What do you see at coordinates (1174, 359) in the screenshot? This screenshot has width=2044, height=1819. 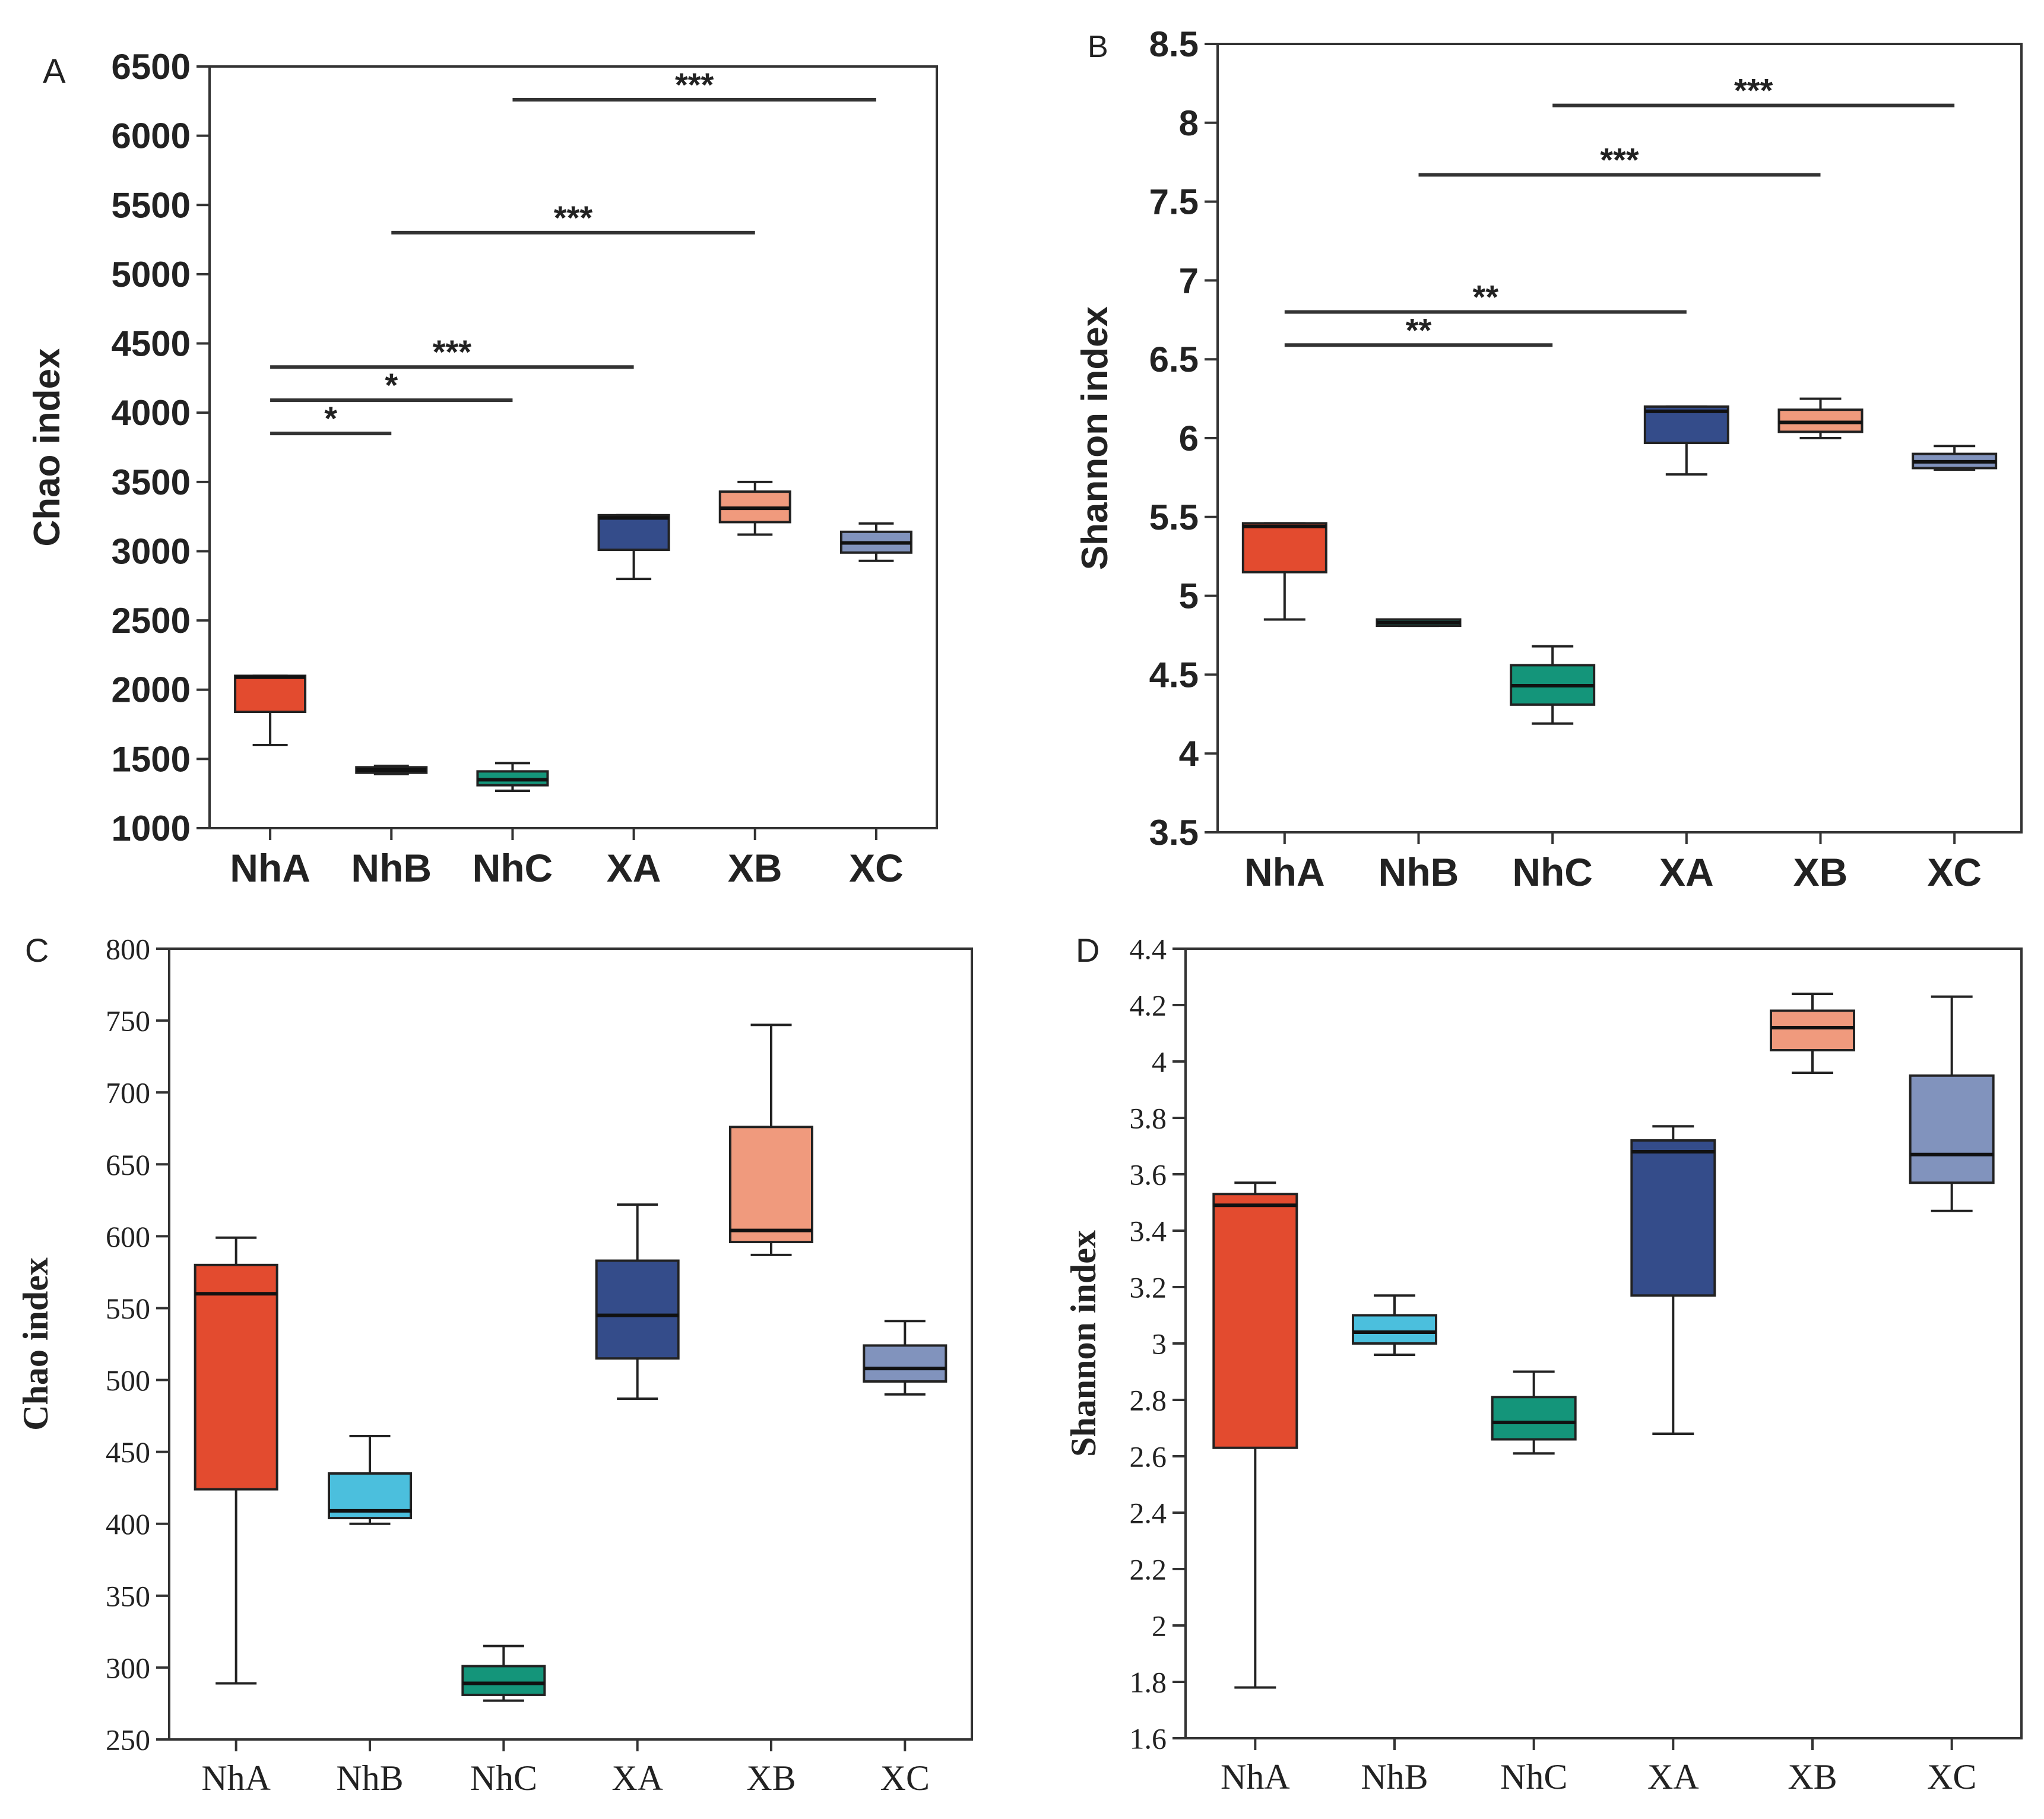 I see `y-tick-label: 6.5` at bounding box center [1174, 359].